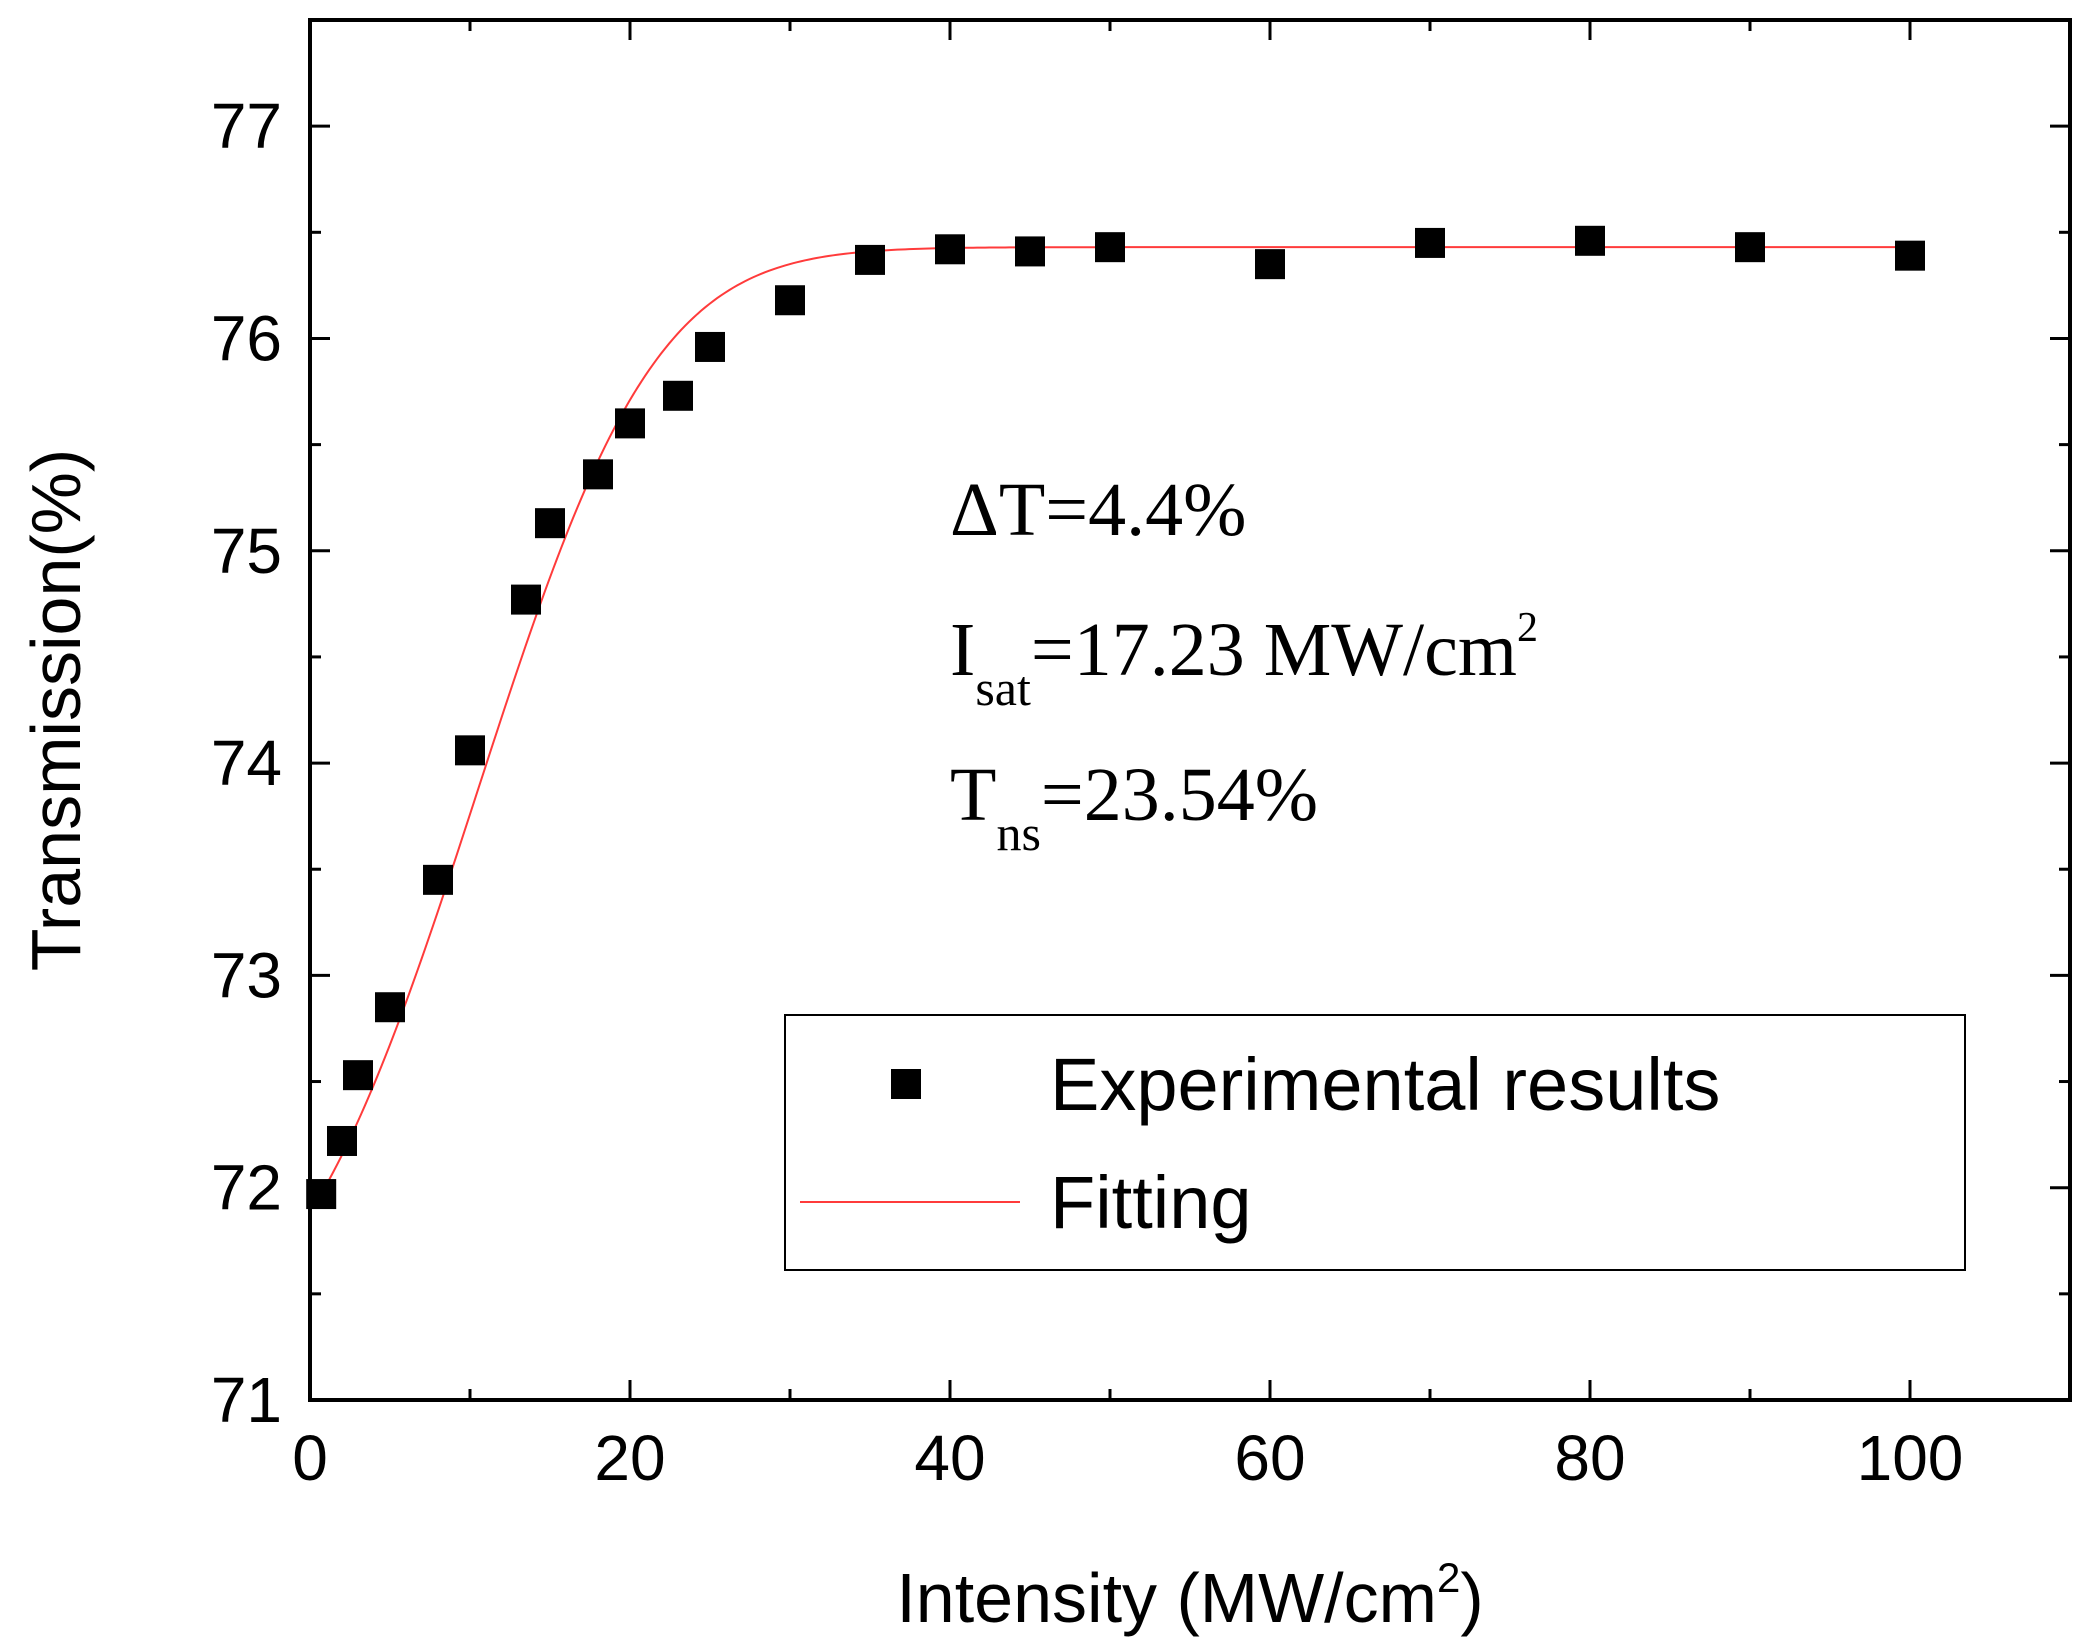  What do you see at coordinates (246, 551) in the screenshot?
I see `y-tick-label: 75` at bounding box center [246, 551].